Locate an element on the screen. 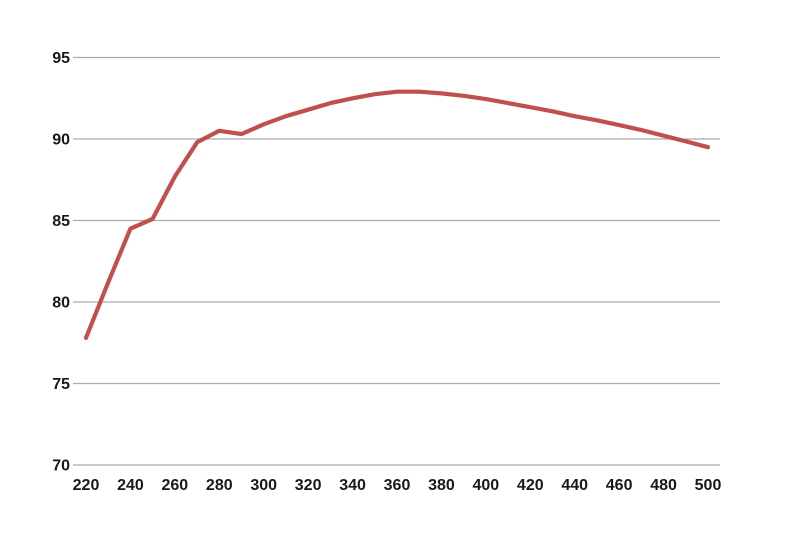 This screenshot has height=560, width=800. x-tick-label-420: 420 is located at coordinates (530, 485).